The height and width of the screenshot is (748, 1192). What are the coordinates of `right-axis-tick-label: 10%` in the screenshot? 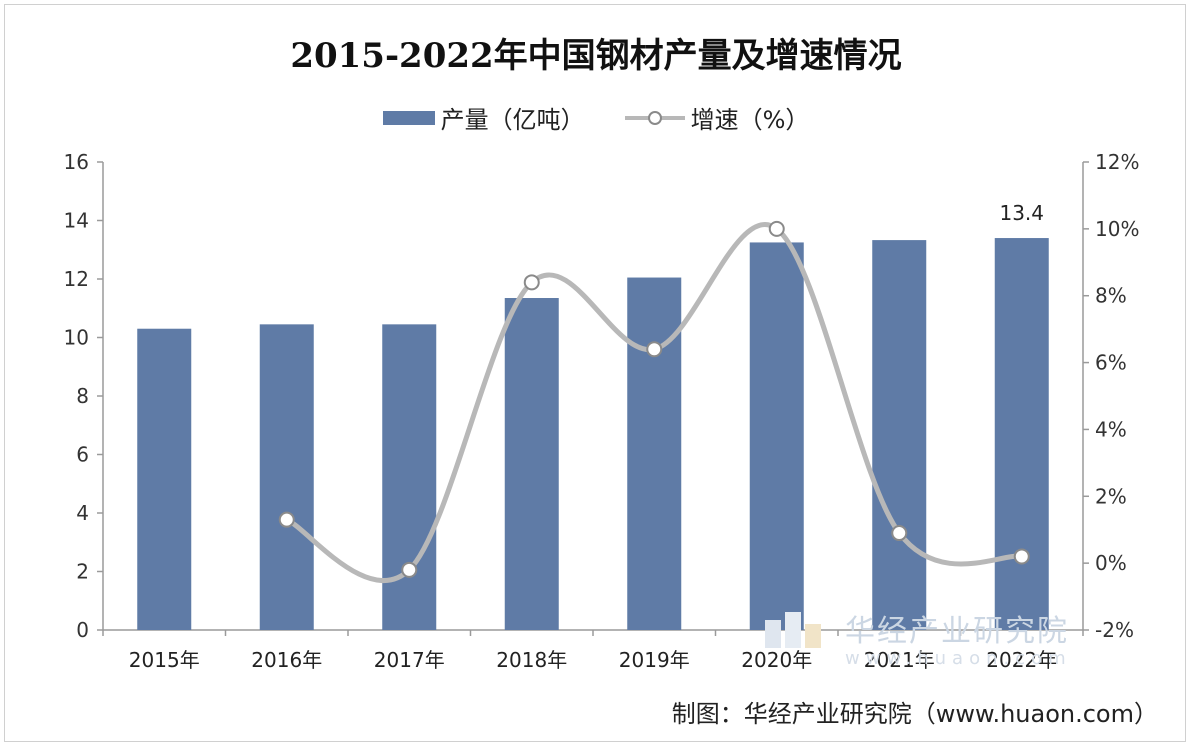 It's located at (1117, 229).